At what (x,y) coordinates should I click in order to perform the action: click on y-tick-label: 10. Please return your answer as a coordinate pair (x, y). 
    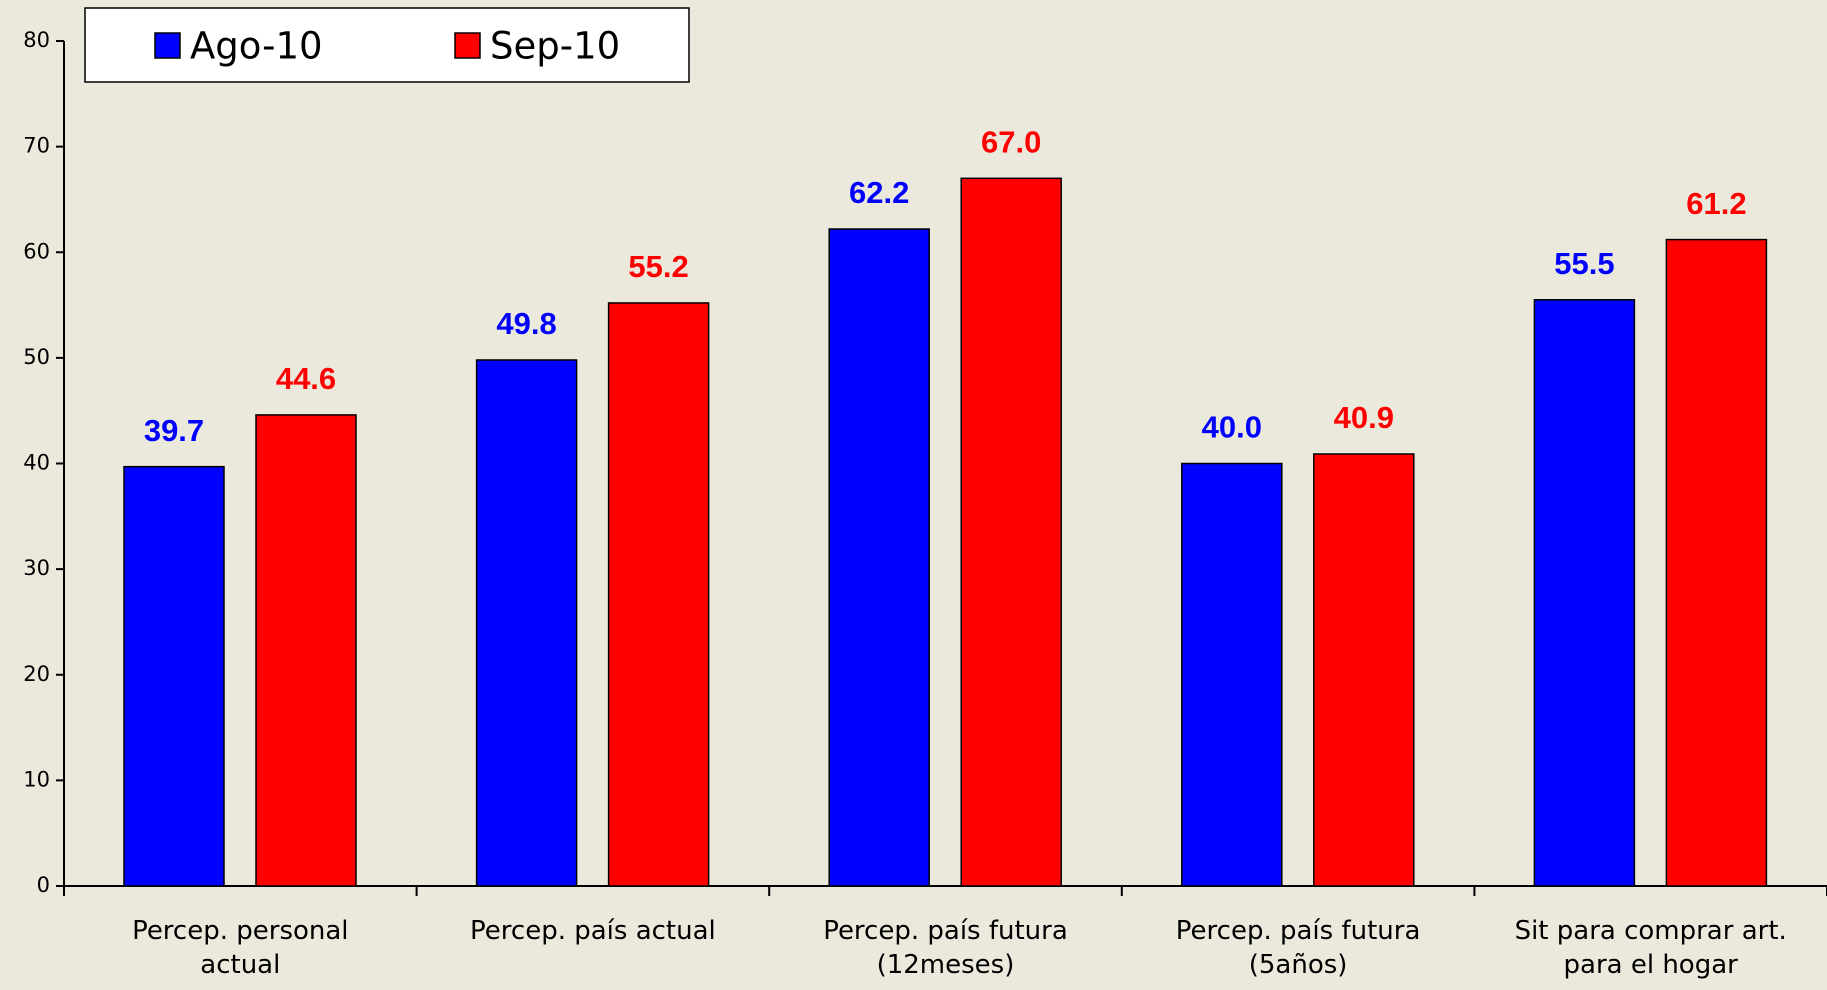
    Looking at the image, I should click on (36, 779).